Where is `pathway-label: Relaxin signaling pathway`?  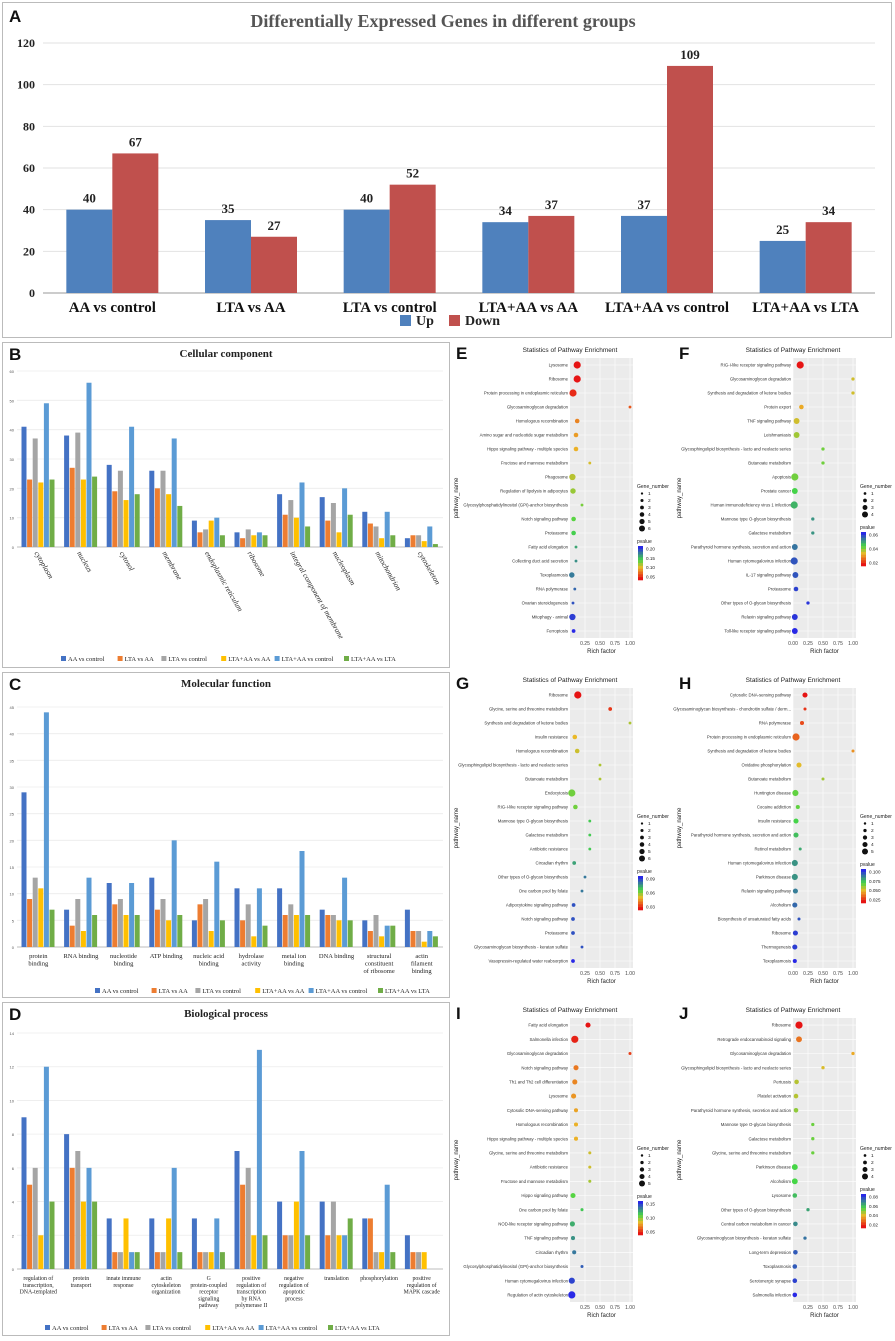
pathway-label: Relaxin signaling pathway is located at coordinates (766, 617).